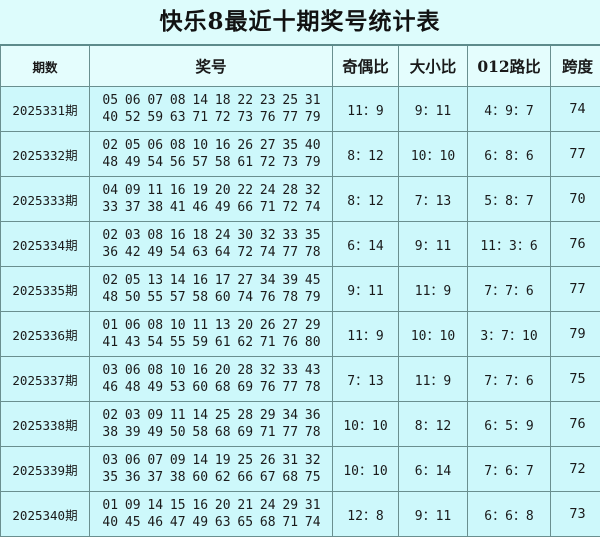 The height and width of the screenshot is (537, 600). What do you see at coordinates (366, 334) in the screenshot?
I see `cell-odd-even: 11：9` at bounding box center [366, 334].